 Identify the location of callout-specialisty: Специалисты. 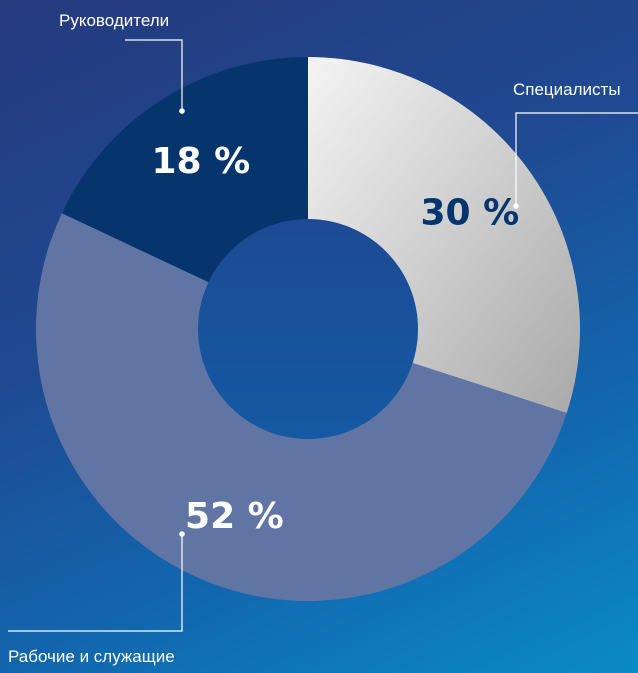
(575, 144).